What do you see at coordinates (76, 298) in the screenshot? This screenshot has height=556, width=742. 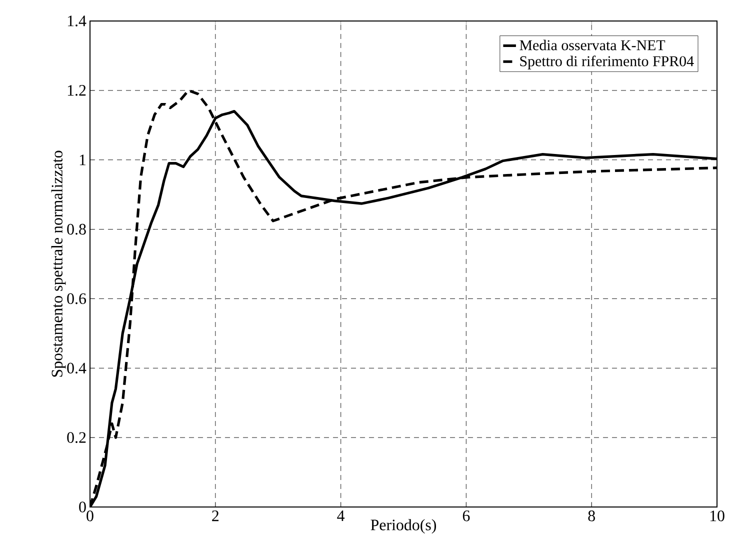 I see `y-tick-label: 0.6` at bounding box center [76, 298].